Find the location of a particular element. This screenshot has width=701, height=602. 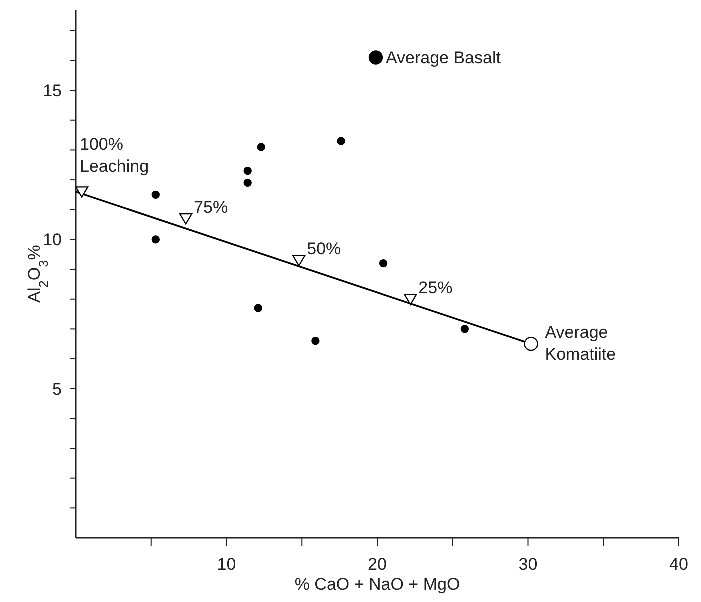

x-tick-label: 30 is located at coordinates (528, 564).